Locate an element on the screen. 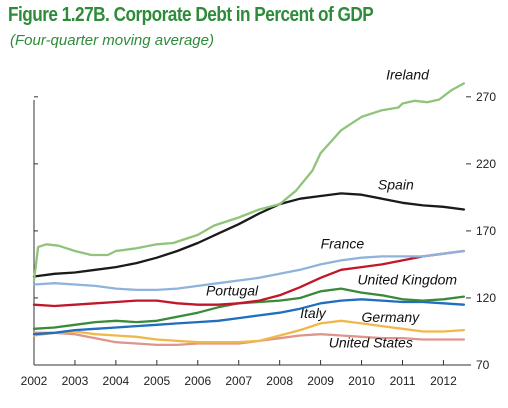 This screenshot has height=408, width=508. series-line-italy is located at coordinates (249, 317).